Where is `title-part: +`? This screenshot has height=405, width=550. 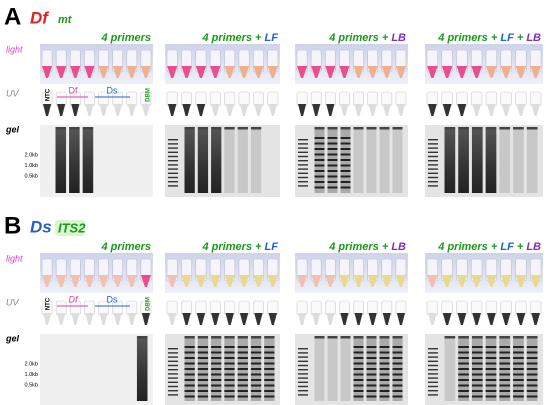
title-part: + is located at coordinates (521, 247).